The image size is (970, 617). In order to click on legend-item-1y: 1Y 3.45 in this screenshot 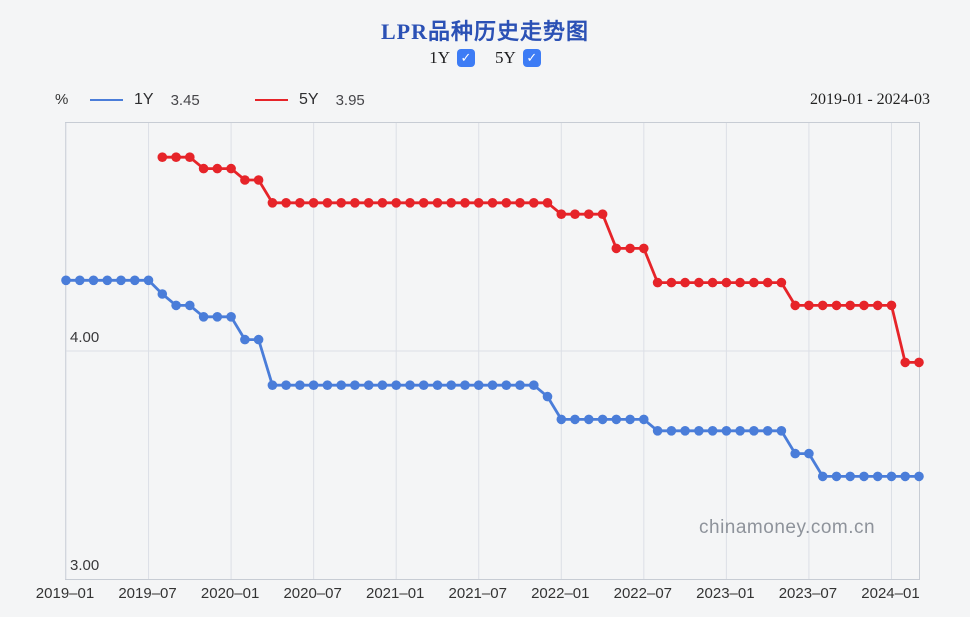, I will do `click(145, 100)`.